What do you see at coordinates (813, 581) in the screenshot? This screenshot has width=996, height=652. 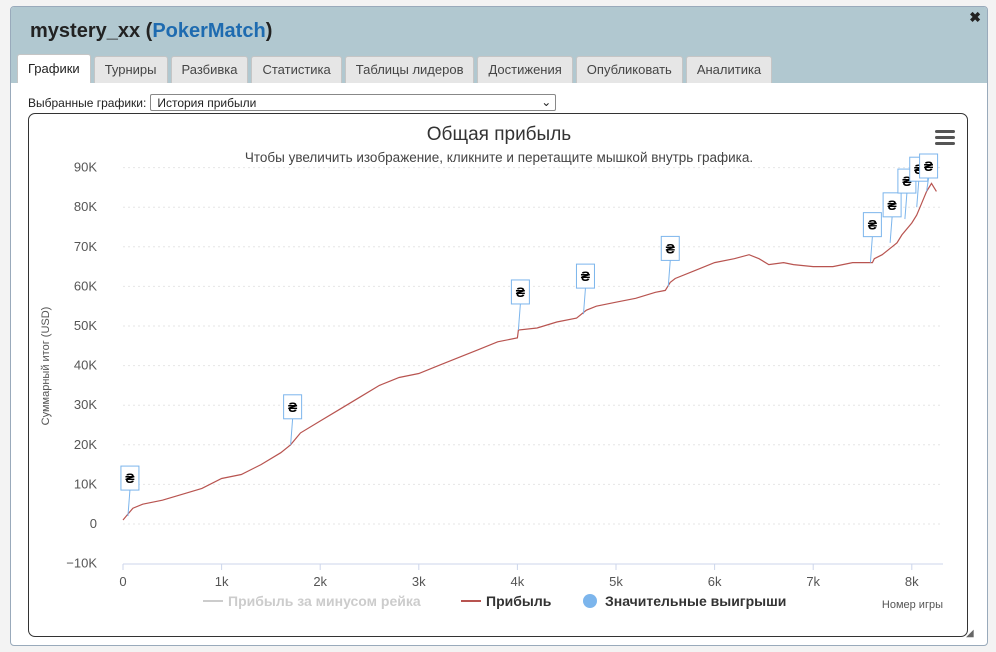 I see `x-tick-label: 7k` at bounding box center [813, 581].